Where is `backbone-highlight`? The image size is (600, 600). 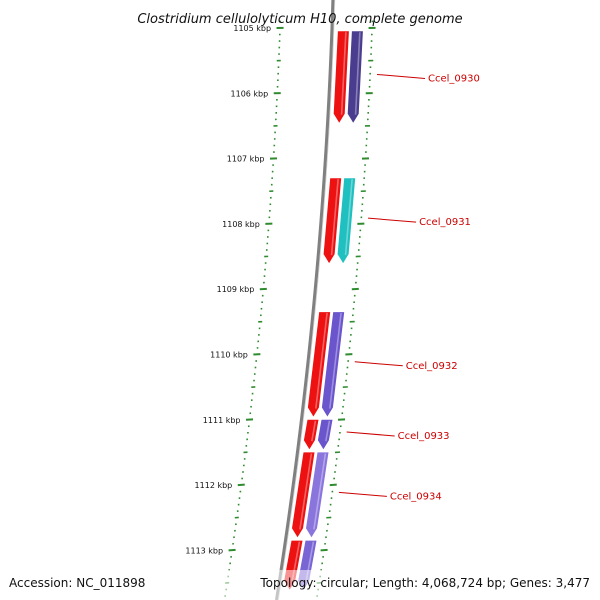 backbone-highlight is located at coordinates (306, 300).